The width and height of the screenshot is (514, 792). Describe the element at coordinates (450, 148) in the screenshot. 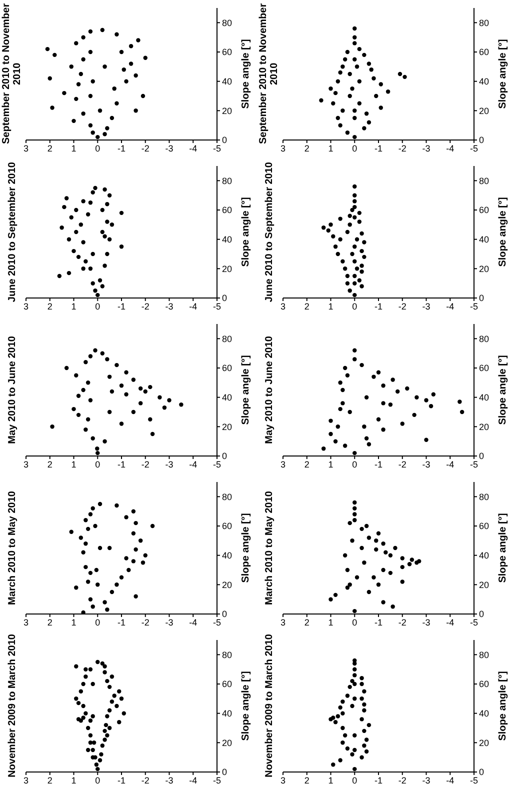

I see `x-tick-label: -4` at that location.